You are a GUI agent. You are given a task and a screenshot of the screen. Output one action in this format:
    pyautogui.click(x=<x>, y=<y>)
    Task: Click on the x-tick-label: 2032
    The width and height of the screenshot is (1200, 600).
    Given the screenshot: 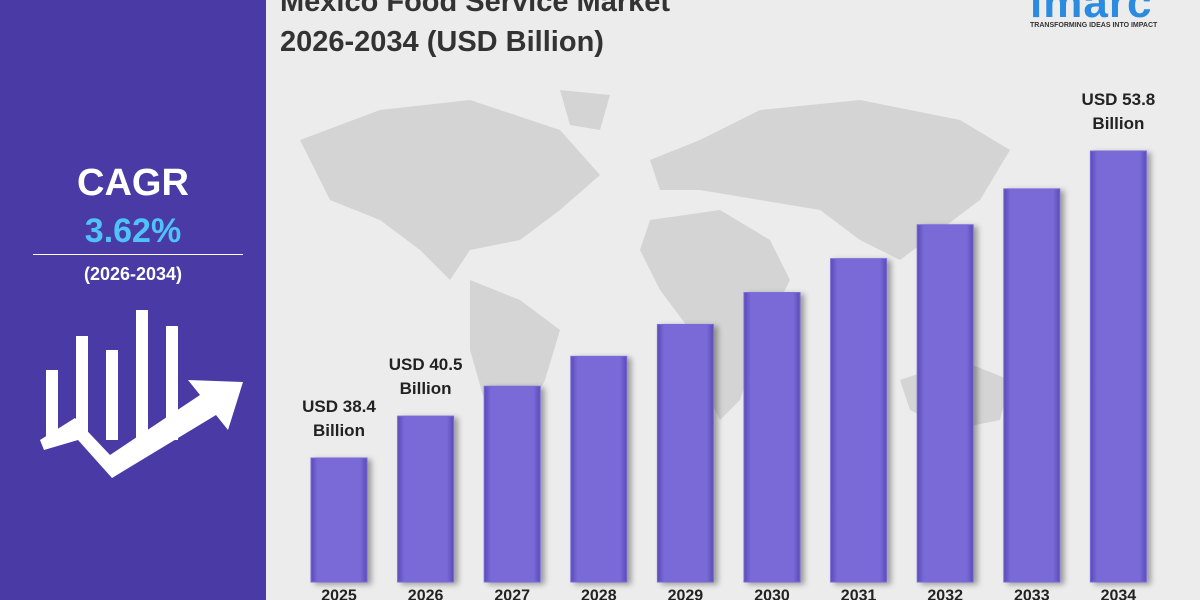 What is the action you would take?
    pyautogui.click(x=945, y=593)
    